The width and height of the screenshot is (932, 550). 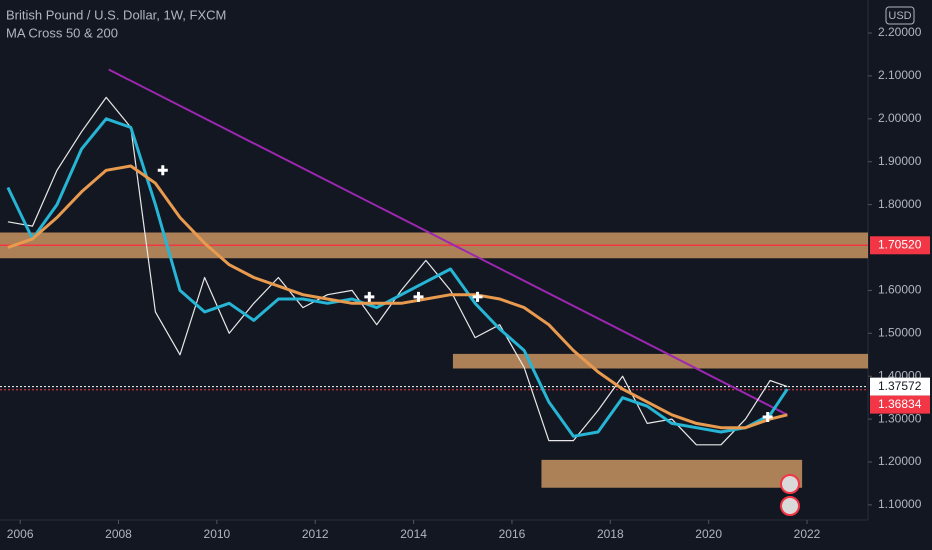 I want to click on y-tick-label: 2.10000, so click(x=900, y=75).